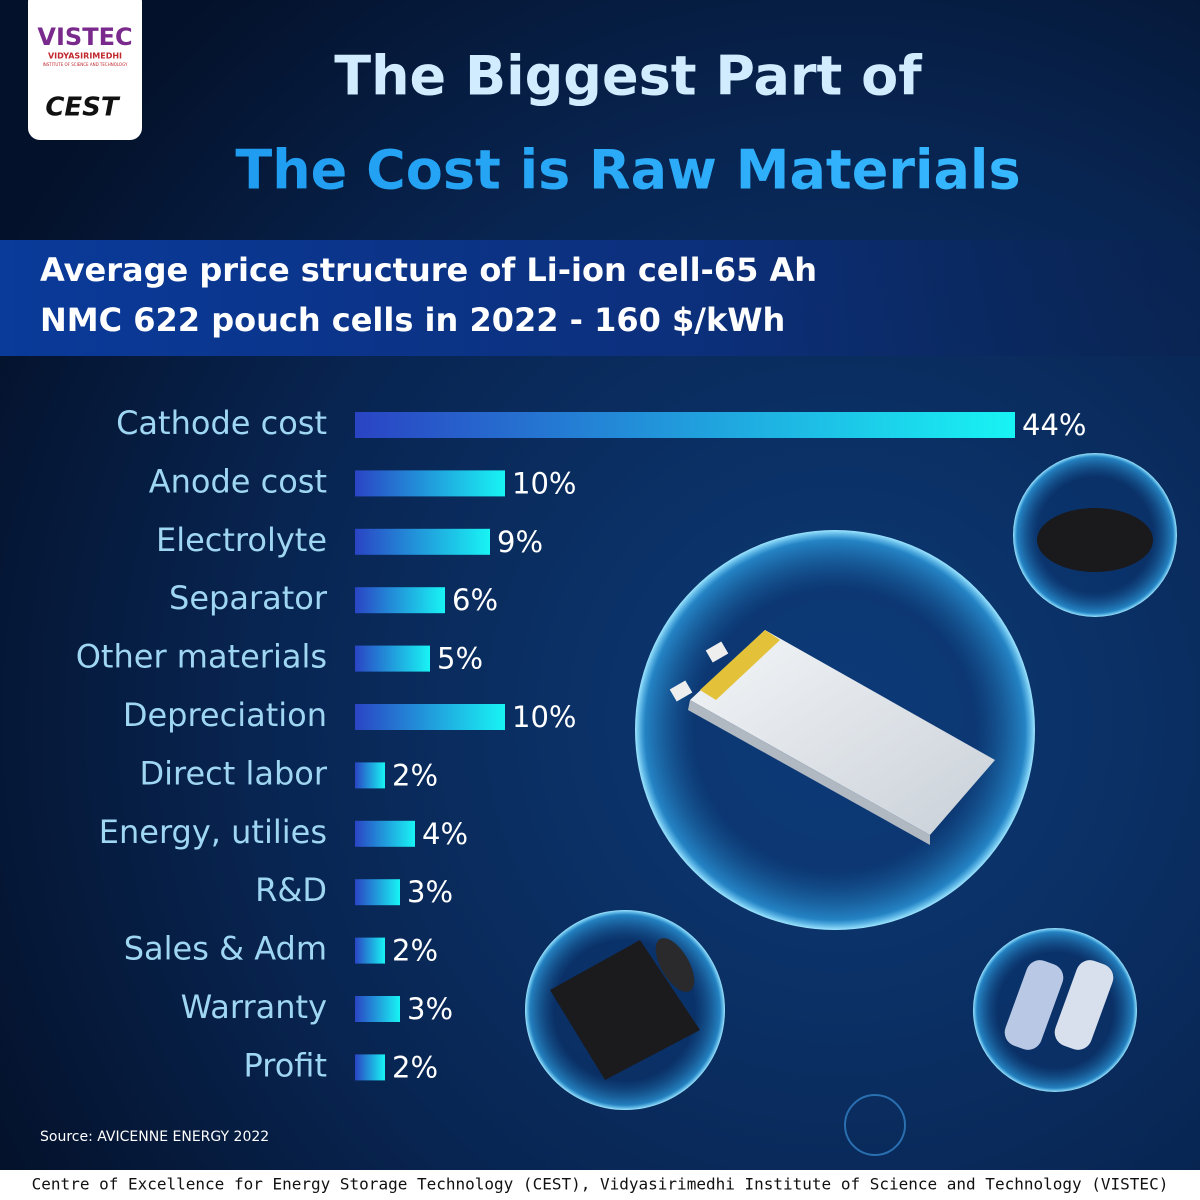 The width and height of the screenshot is (1200, 1200). I want to click on category-label: Depreciation, so click(225, 715).